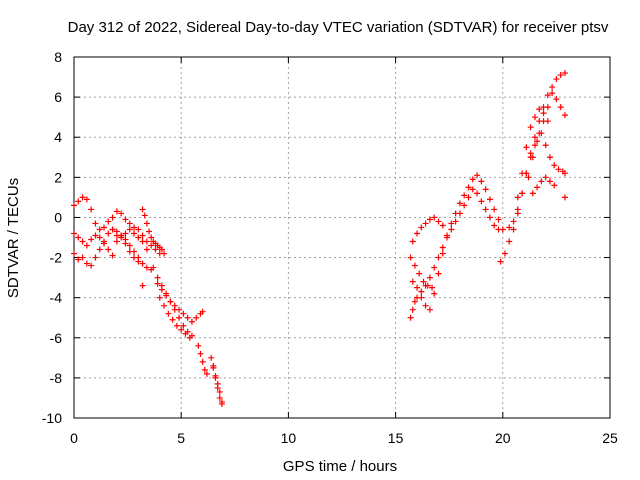 This screenshot has height=480, width=640. I want to click on x-axis-label: GPS time / hours, so click(340, 466).